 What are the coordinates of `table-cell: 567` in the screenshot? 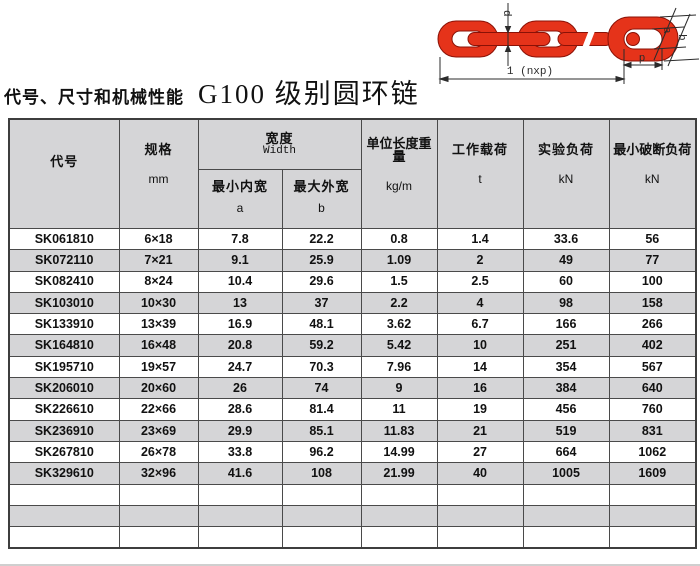 It's located at (652, 367).